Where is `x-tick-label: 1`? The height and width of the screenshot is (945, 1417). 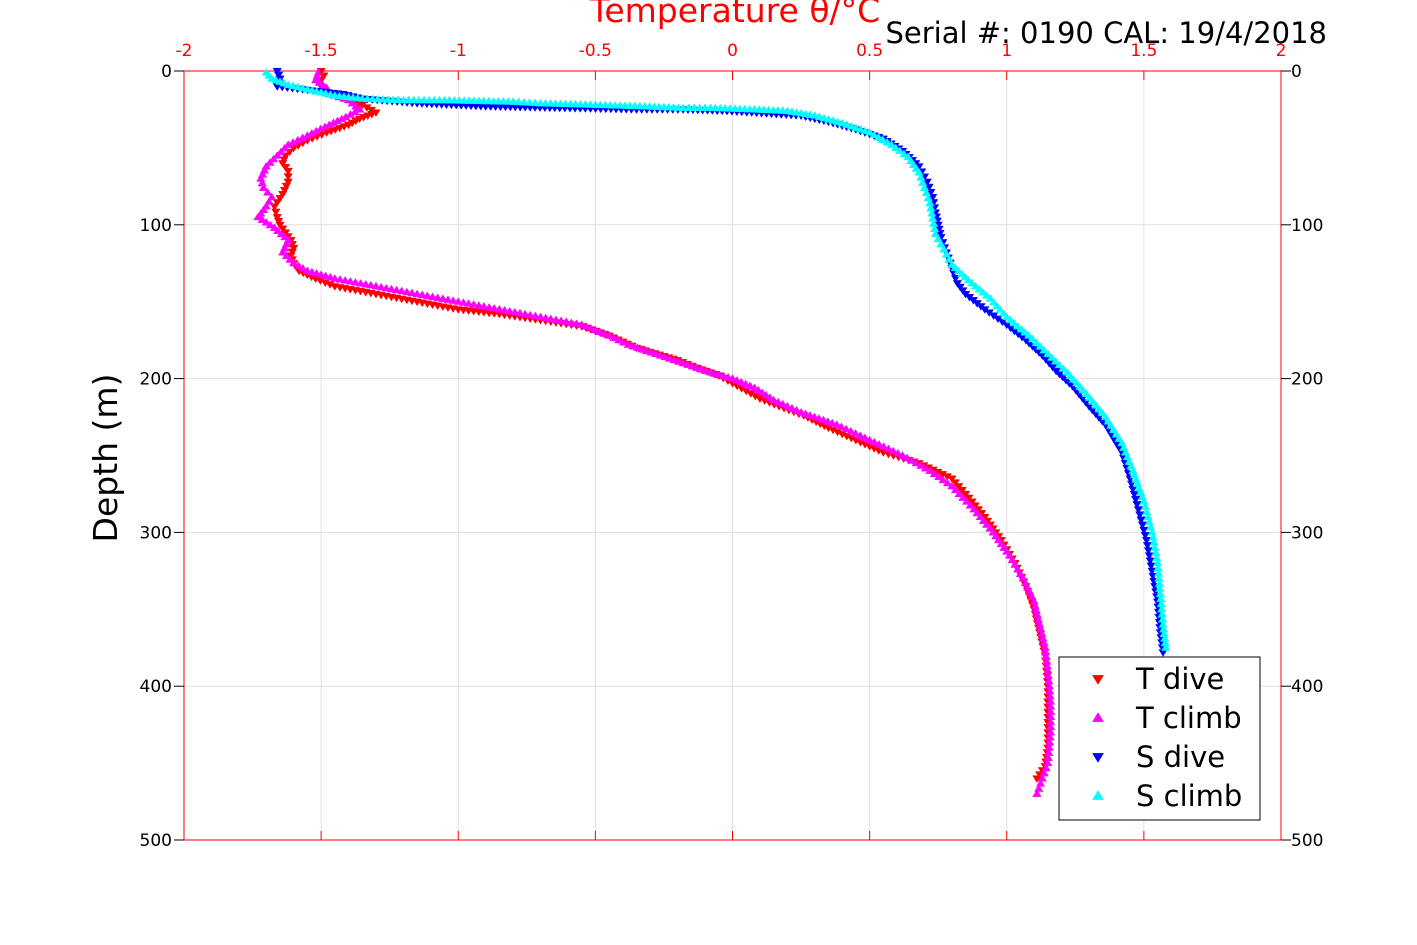 x-tick-label: 1 is located at coordinates (1006, 51).